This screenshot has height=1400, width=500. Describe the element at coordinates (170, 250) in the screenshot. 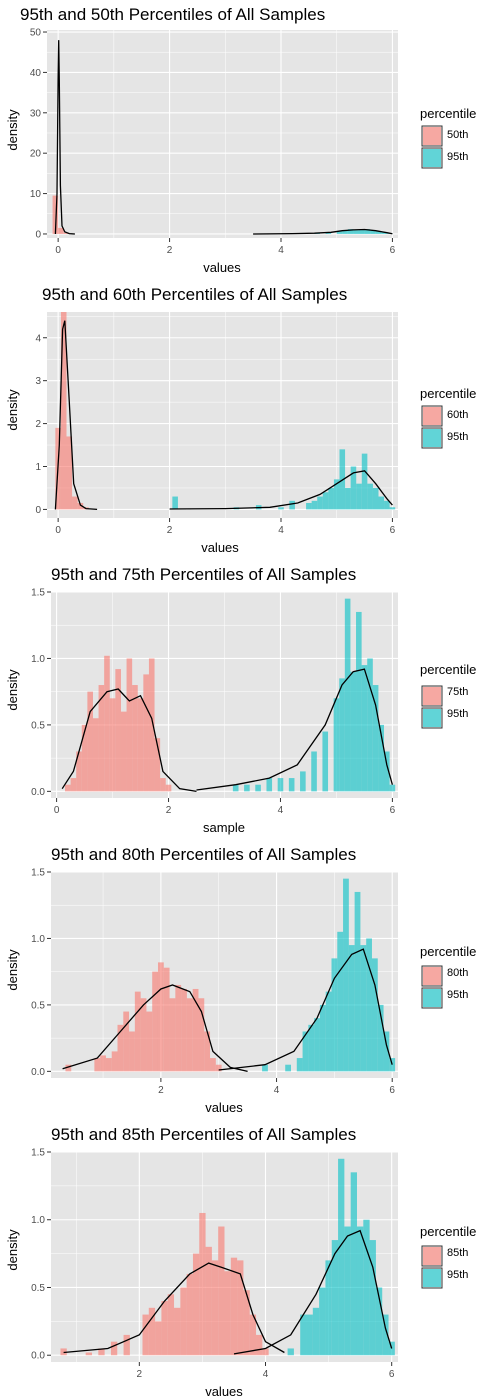

I see `x-tick-label: 2` at that location.